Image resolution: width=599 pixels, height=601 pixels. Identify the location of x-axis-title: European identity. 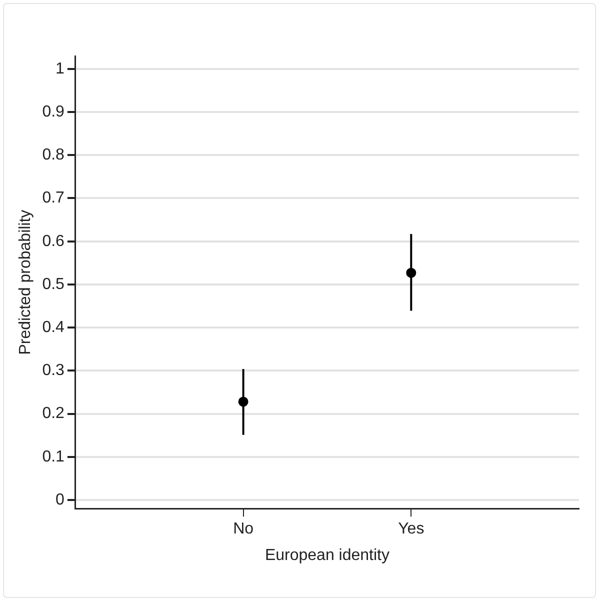
(327, 555).